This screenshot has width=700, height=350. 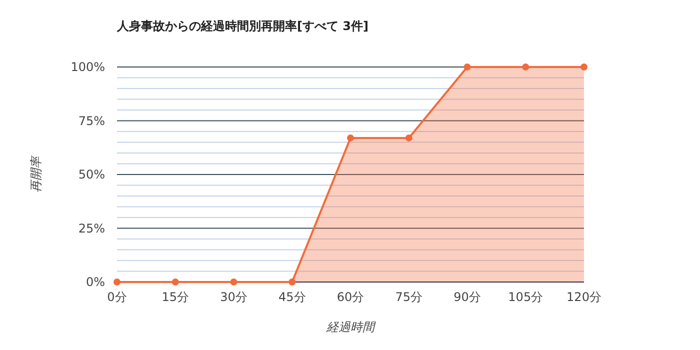 I want to click on x-tick-label: 60分, so click(x=350, y=297).